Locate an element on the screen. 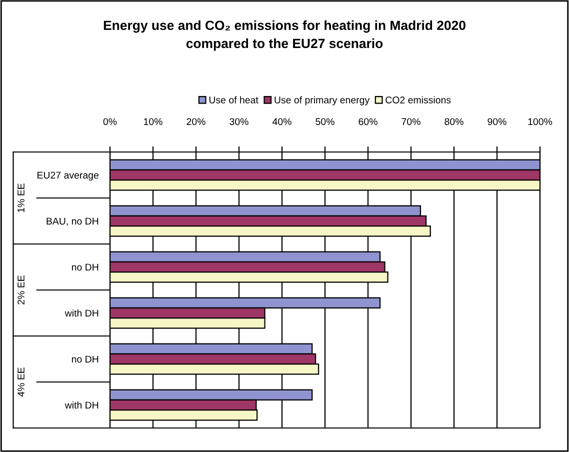 Image resolution: width=569 pixels, height=452 pixels. x-tick-label: 80% is located at coordinates (454, 122).